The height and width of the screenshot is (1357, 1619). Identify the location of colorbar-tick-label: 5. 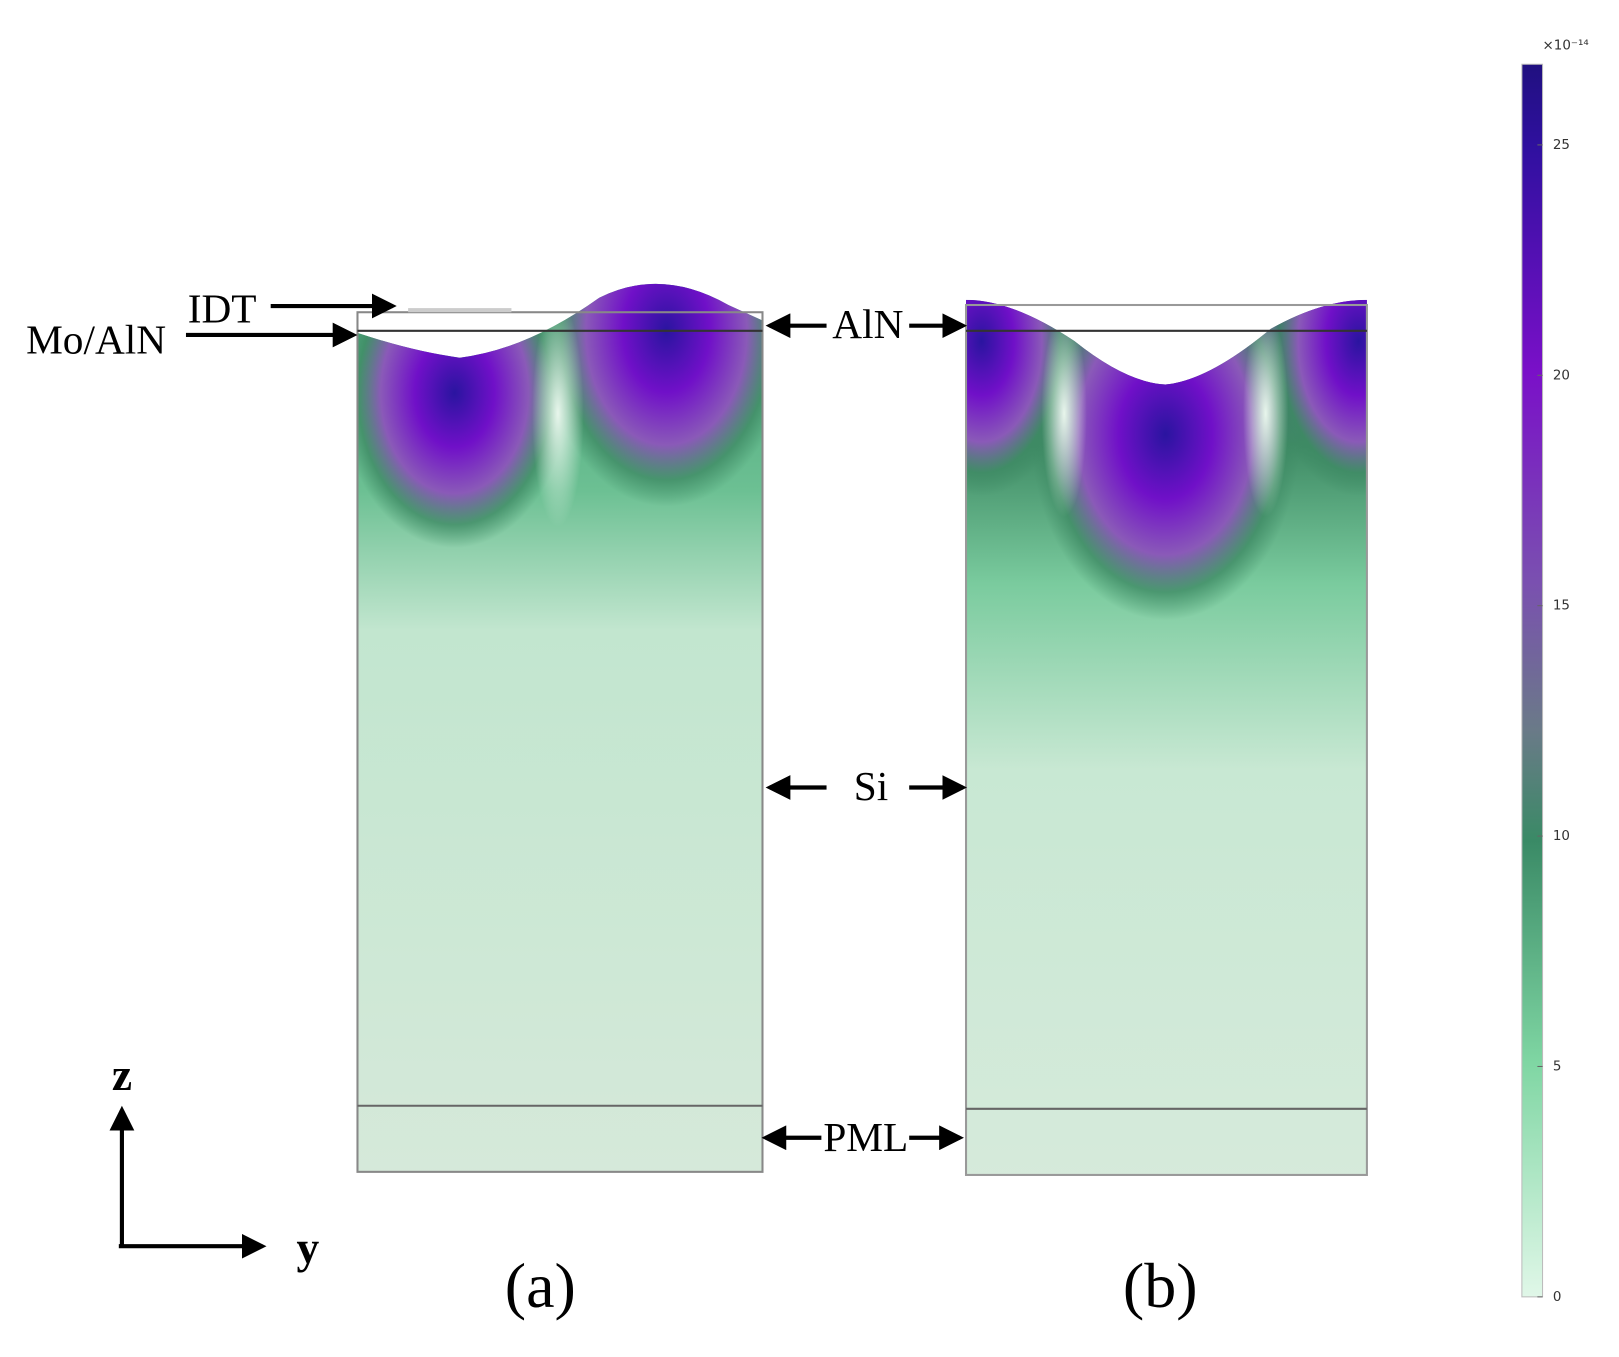
(1557, 1066).